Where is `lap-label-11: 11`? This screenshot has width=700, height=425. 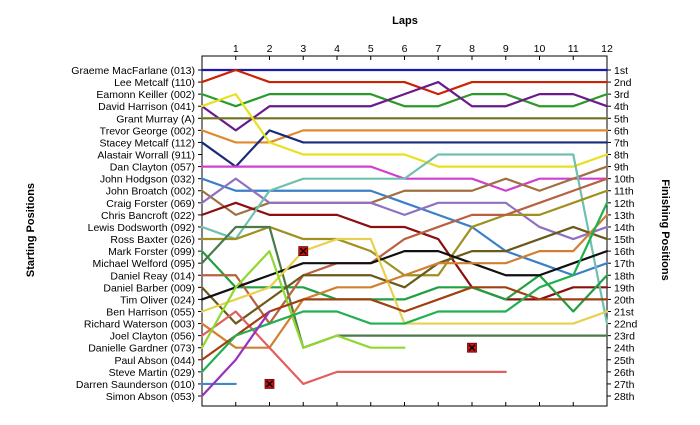 lap-label-11: 11 is located at coordinates (573, 49).